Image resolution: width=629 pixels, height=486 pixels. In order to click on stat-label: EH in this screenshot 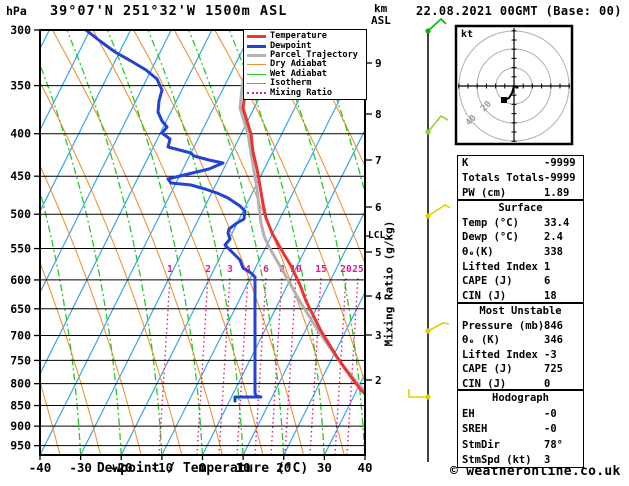, I will do `click(468, 413)`.